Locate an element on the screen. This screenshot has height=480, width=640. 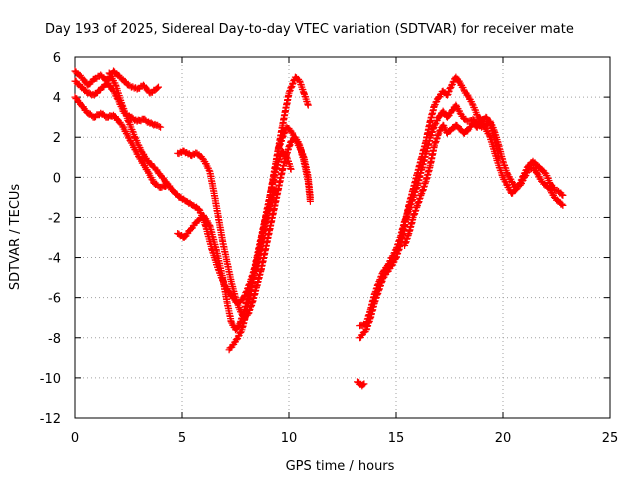
y-tick-label: -6 is located at coordinates (54, 299).